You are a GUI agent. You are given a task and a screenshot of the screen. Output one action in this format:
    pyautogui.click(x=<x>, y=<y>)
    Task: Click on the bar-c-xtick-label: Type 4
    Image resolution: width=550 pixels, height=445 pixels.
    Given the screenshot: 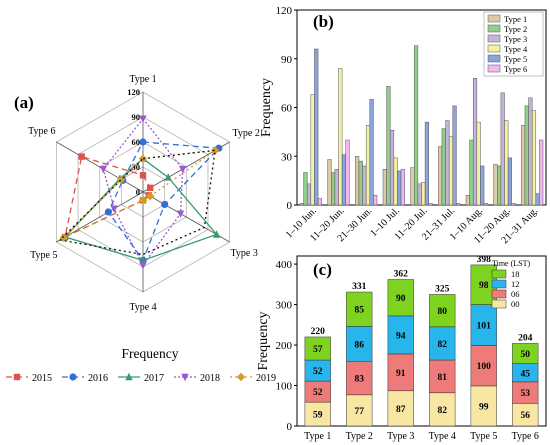 What is the action you would take?
    pyautogui.click(x=442, y=436)
    